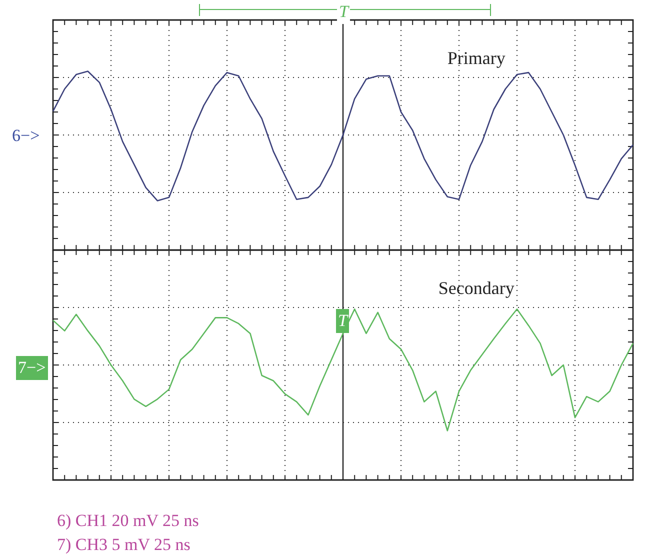 This screenshot has height=560, width=650. What do you see at coordinates (123, 545) in the screenshot?
I see `text: 7) CH3 5 mV 25 ns` at bounding box center [123, 545].